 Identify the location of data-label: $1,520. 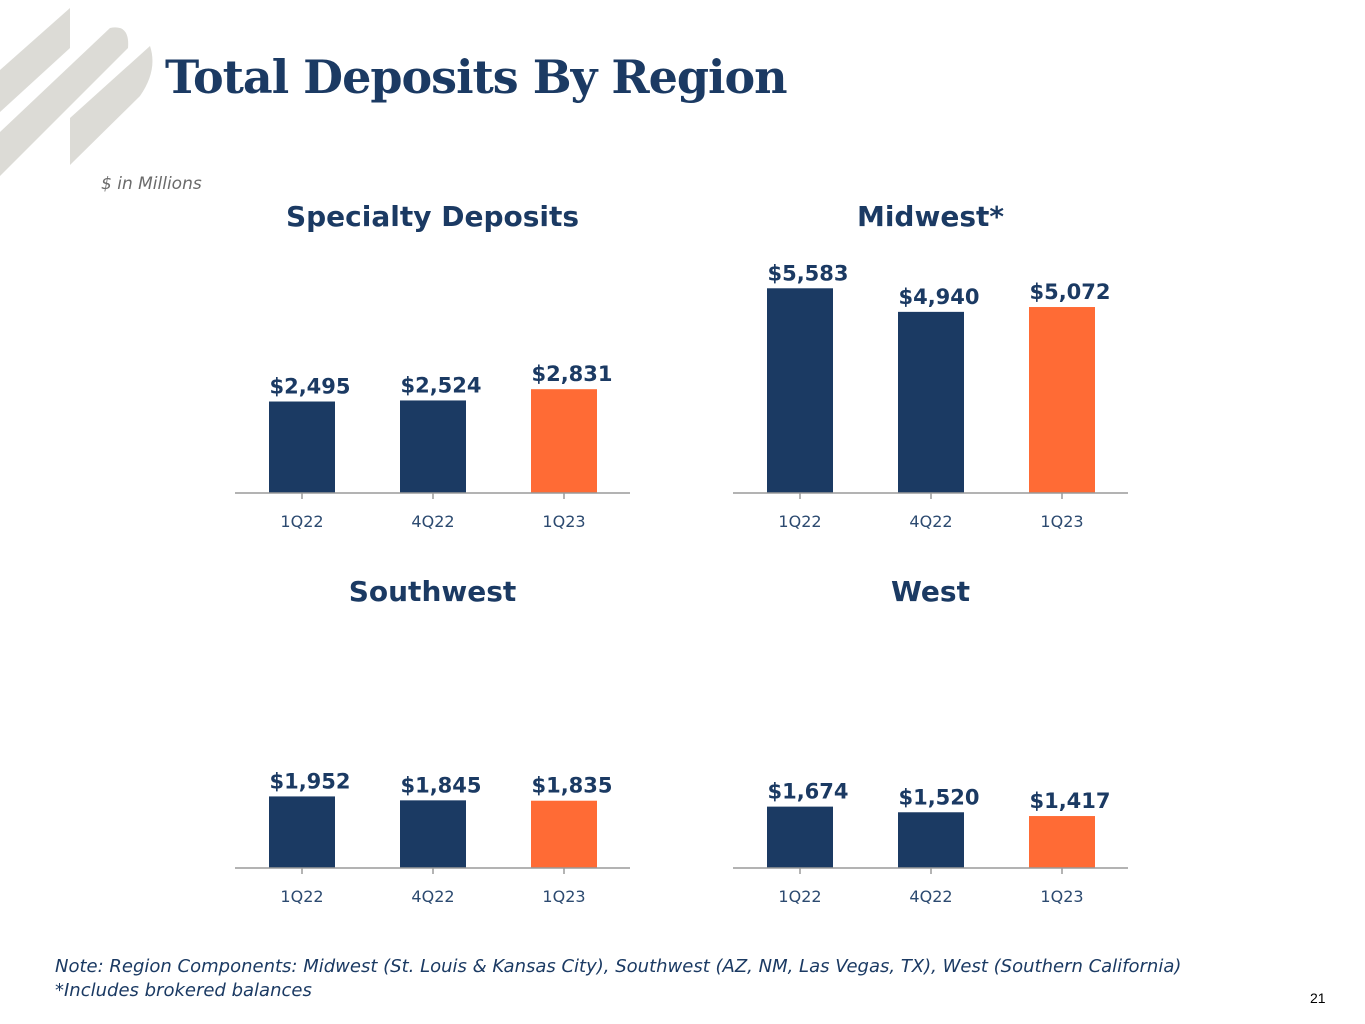
(938, 797).